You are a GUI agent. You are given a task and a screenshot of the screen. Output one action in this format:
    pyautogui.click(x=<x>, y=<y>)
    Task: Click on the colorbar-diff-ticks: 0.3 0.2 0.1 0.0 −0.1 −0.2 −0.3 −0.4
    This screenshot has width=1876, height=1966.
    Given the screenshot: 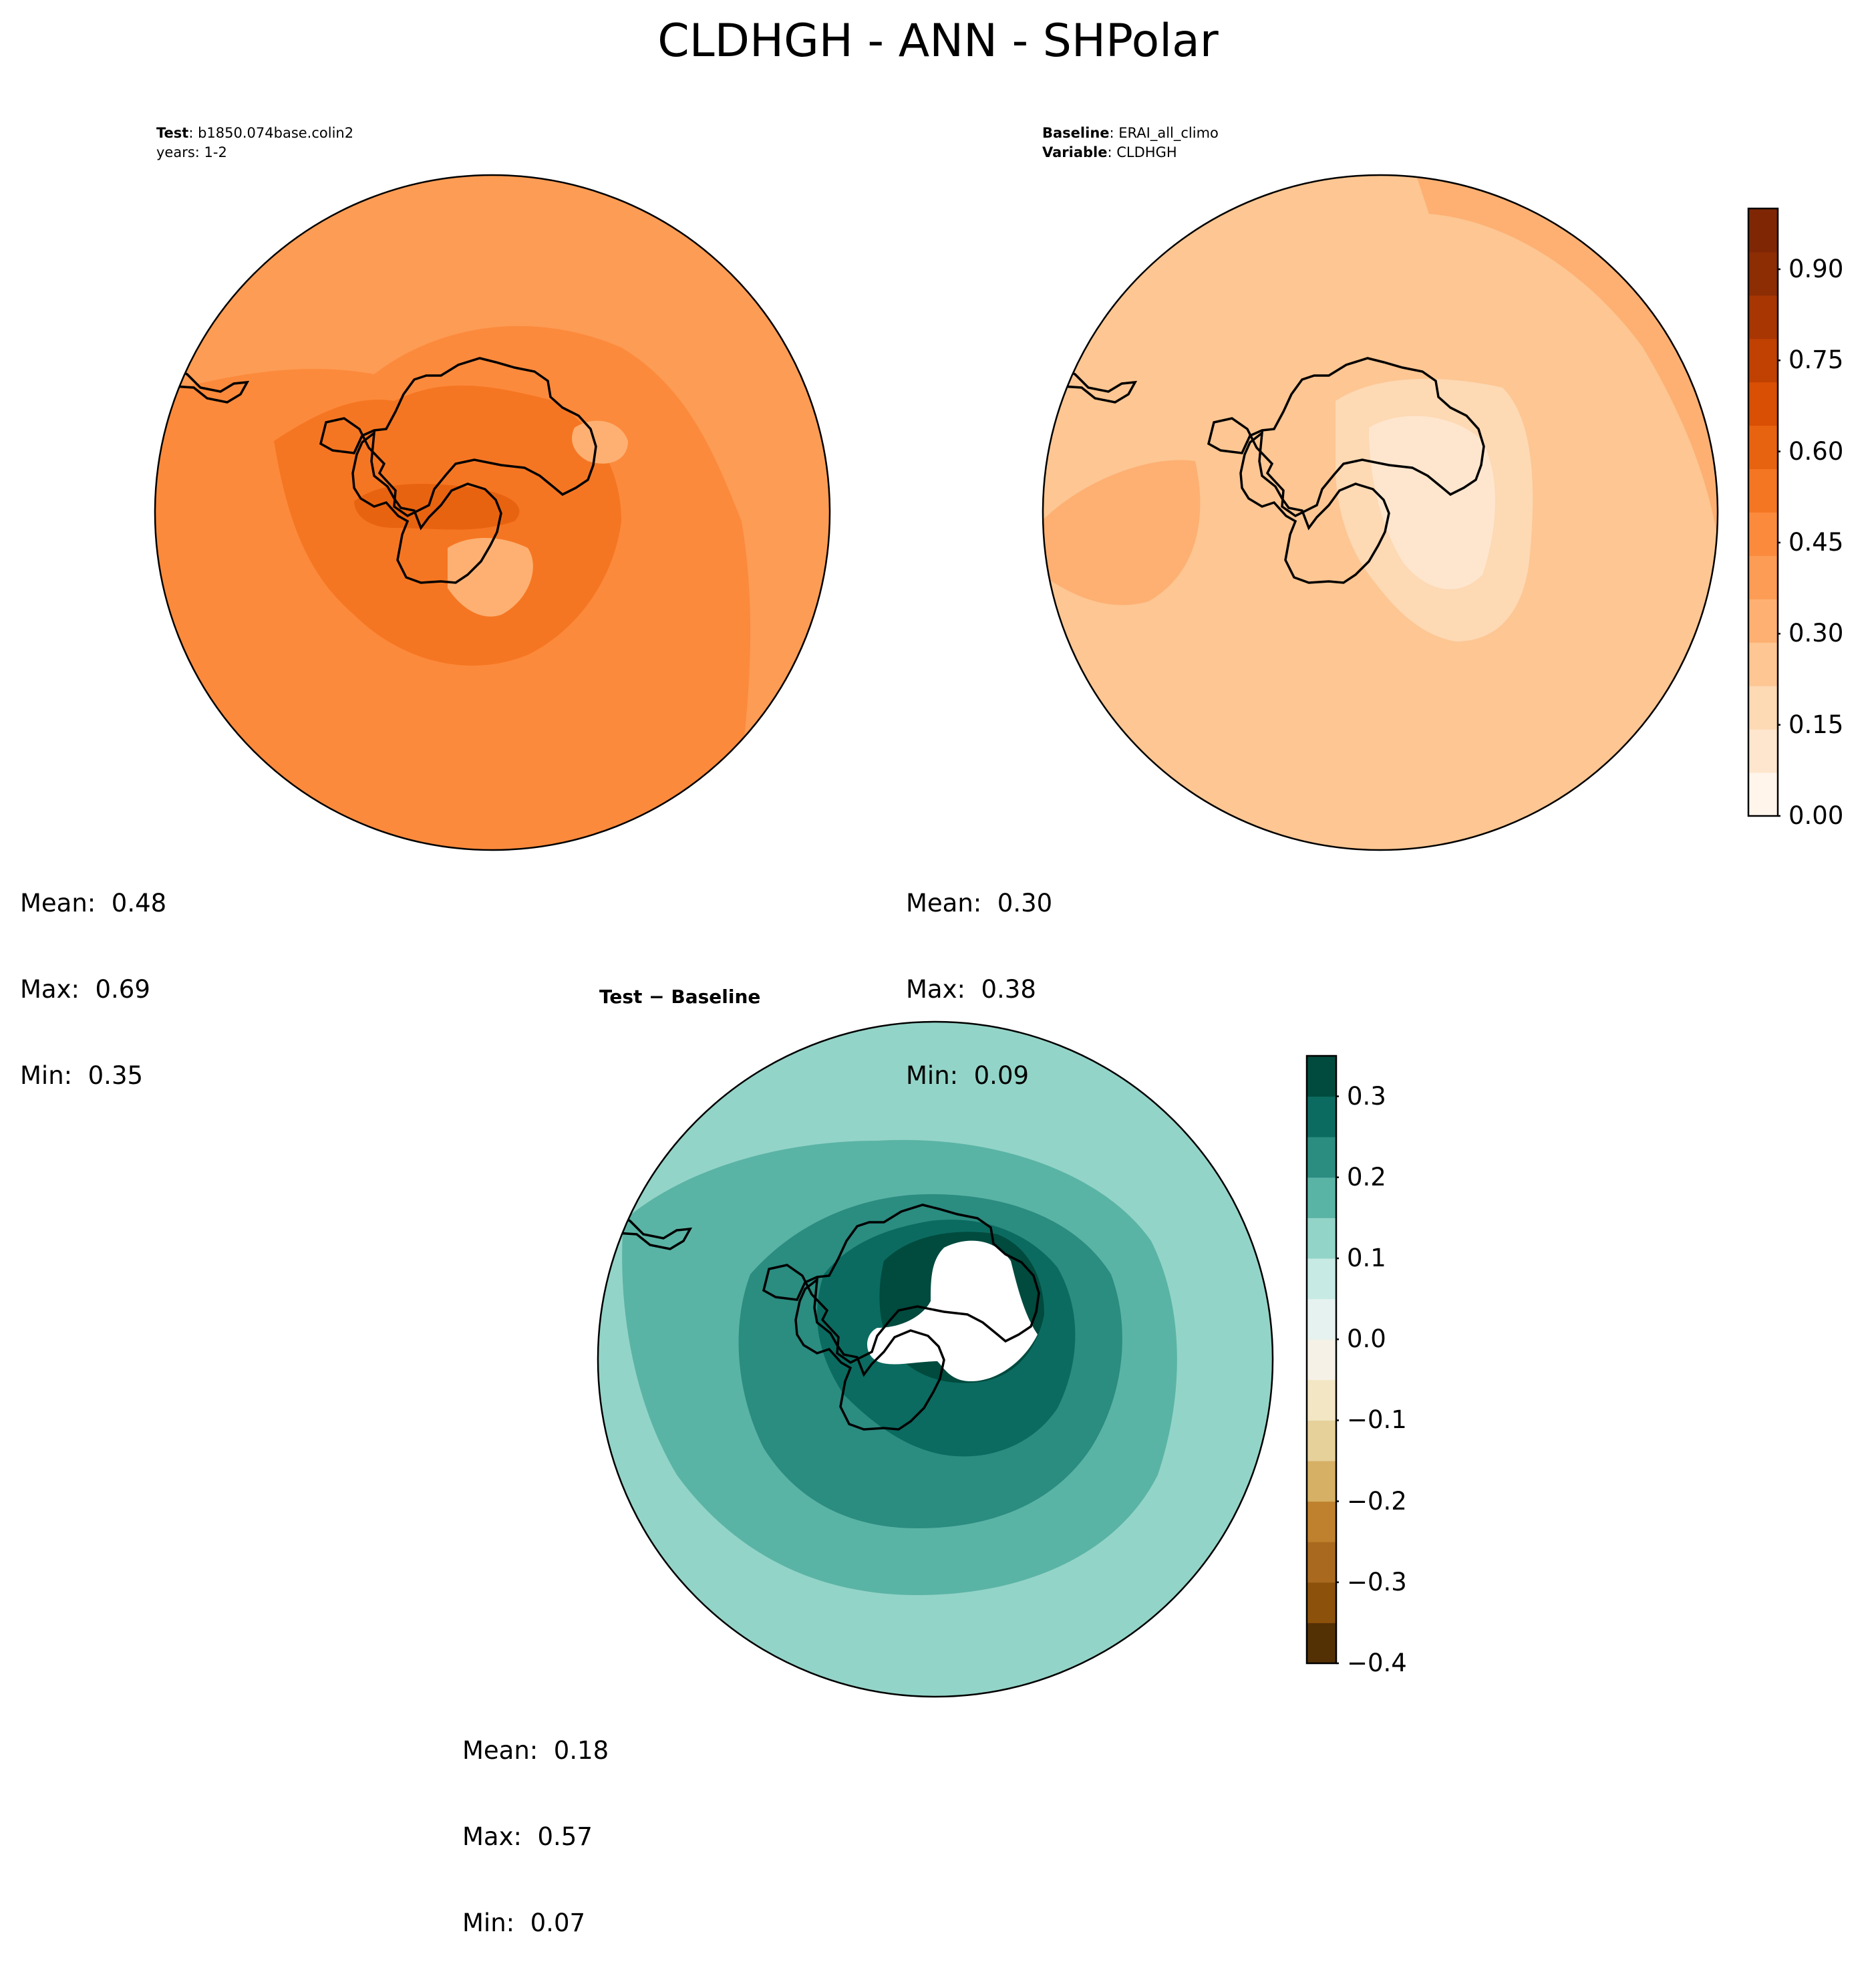 What is the action you would take?
    pyautogui.click(x=1385, y=1366)
    